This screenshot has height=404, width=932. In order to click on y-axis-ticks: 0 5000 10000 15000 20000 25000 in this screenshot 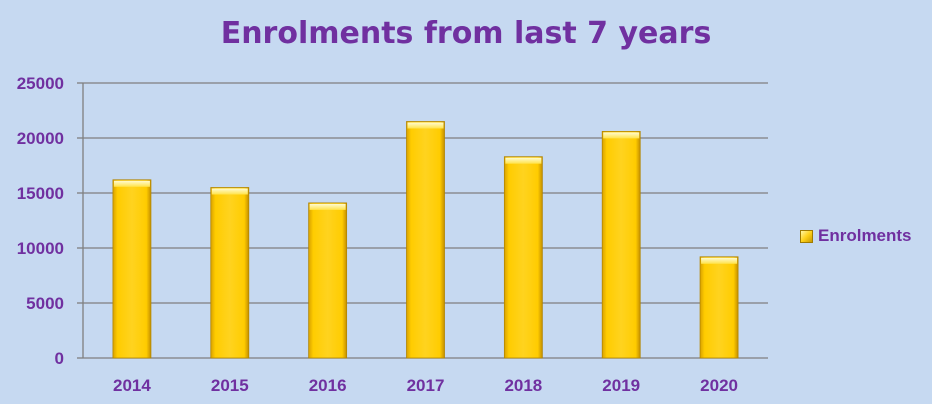, I will do `click(40, 221)`.